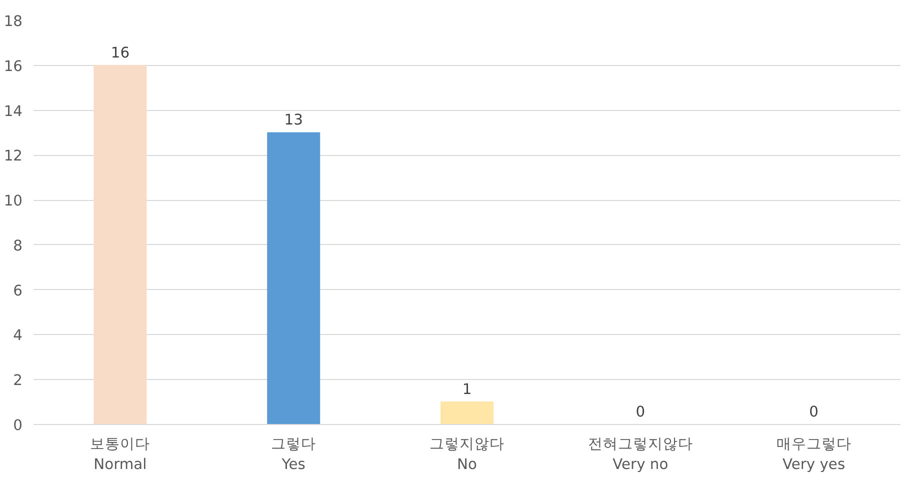 The image size is (913, 481). I want to click on y-tick-label: 8, so click(18, 245).